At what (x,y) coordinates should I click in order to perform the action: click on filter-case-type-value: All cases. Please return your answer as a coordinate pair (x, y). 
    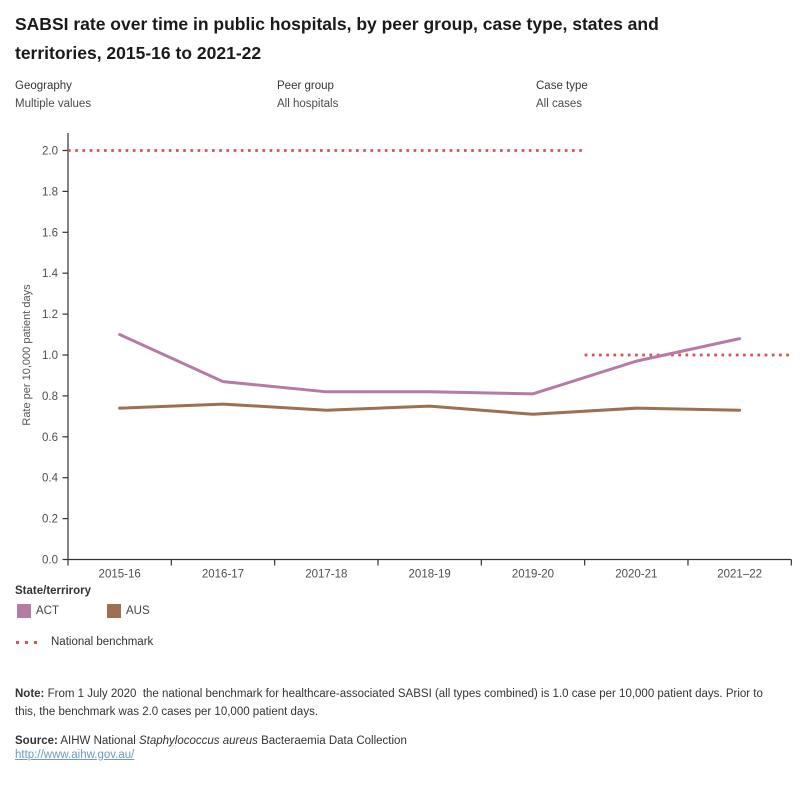
    Looking at the image, I should click on (559, 104).